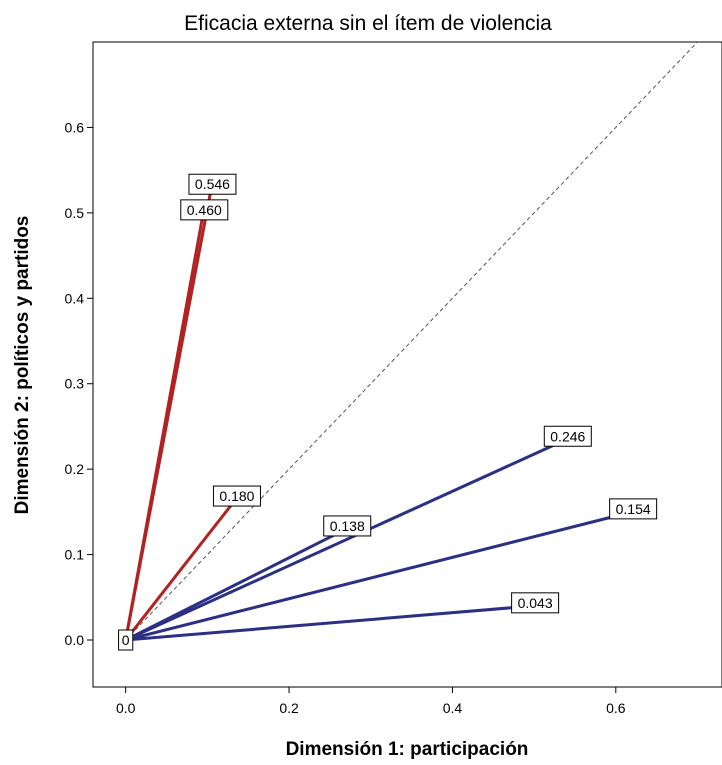 The height and width of the screenshot is (765, 722). What do you see at coordinates (616, 708) in the screenshot?
I see `x-tick-label-3: 0.6` at bounding box center [616, 708].